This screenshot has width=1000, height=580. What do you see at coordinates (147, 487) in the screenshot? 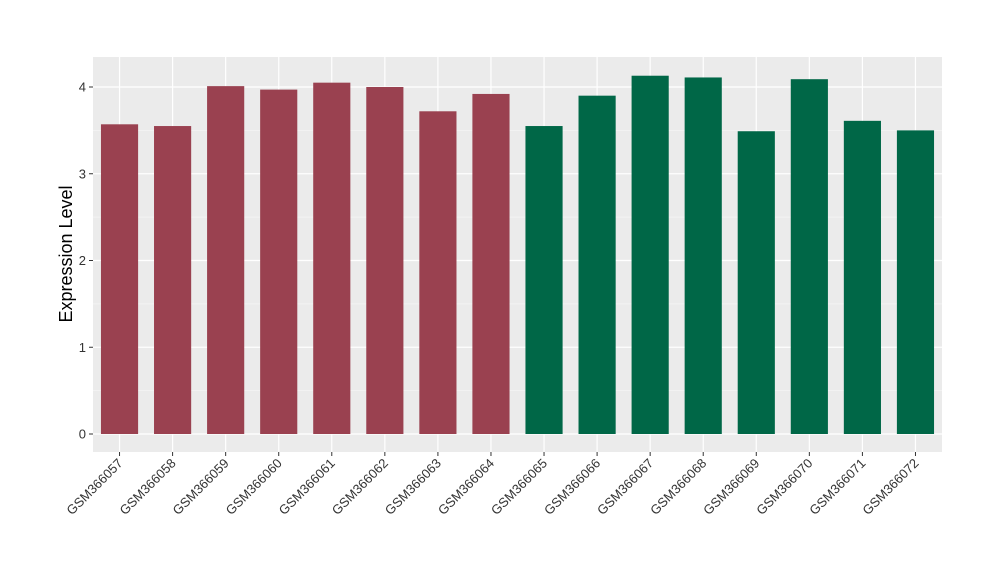
I see `x-tick-label: GSM366058` at bounding box center [147, 487].